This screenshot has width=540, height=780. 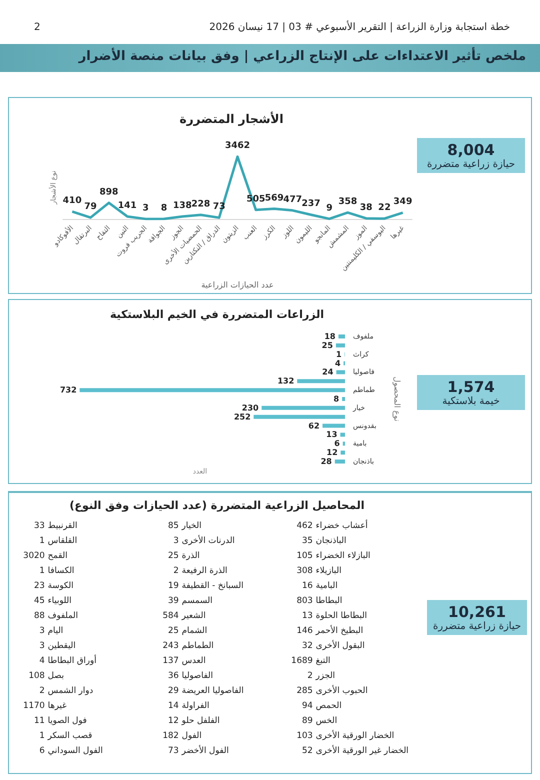 I want to click on category-label: الحبوب الأخرى, so click(x=342, y=691).